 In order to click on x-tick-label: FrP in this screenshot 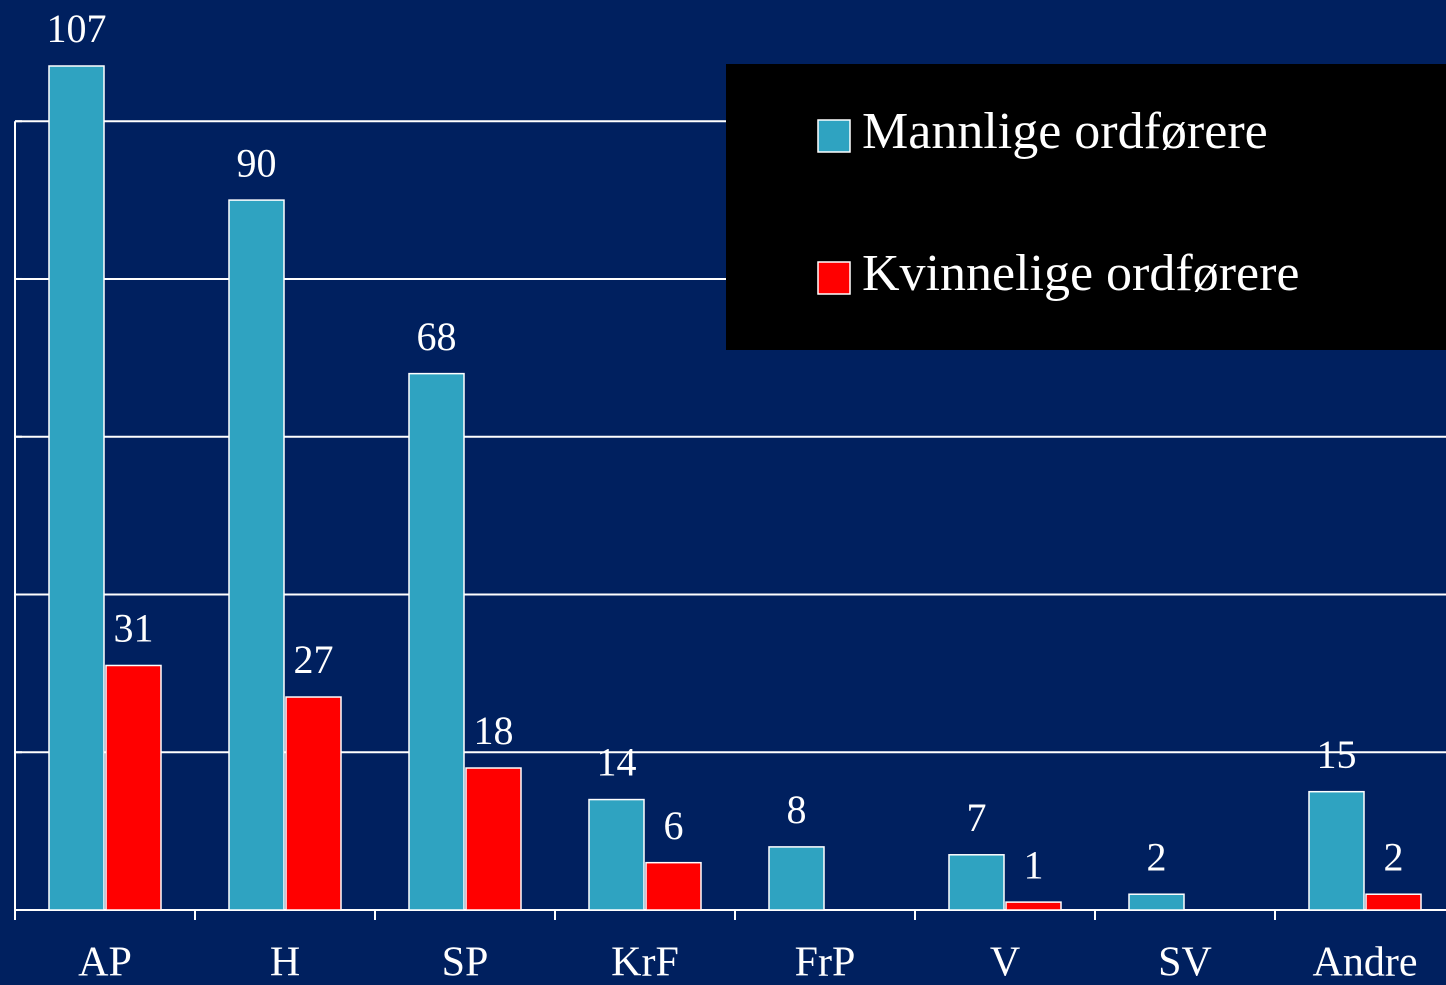, I will do `click(825, 962)`.